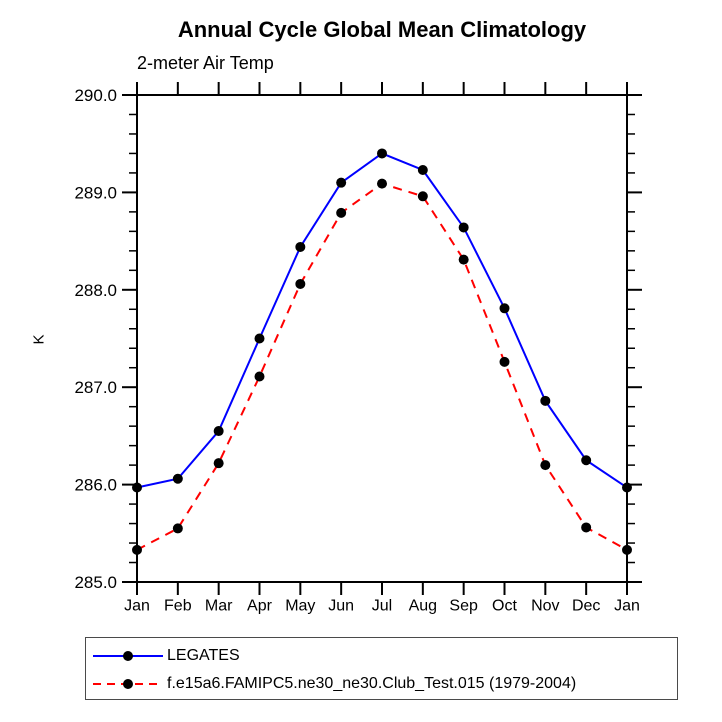 This screenshot has height=722, width=722. What do you see at coordinates (219, 605) in the screenshot?
I see `x-tick-label: Mar` at bounding box center [219, 605].